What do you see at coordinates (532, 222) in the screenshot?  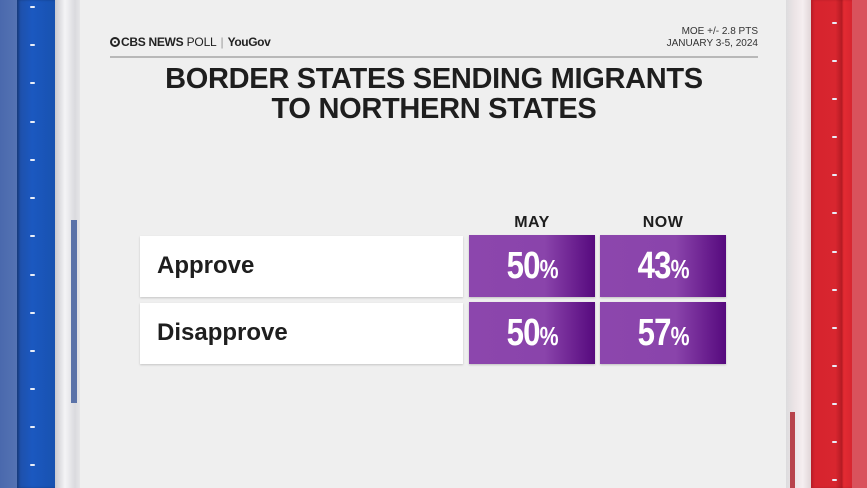 I see `column-header-may: MAY` at bounding box center [532, 222].